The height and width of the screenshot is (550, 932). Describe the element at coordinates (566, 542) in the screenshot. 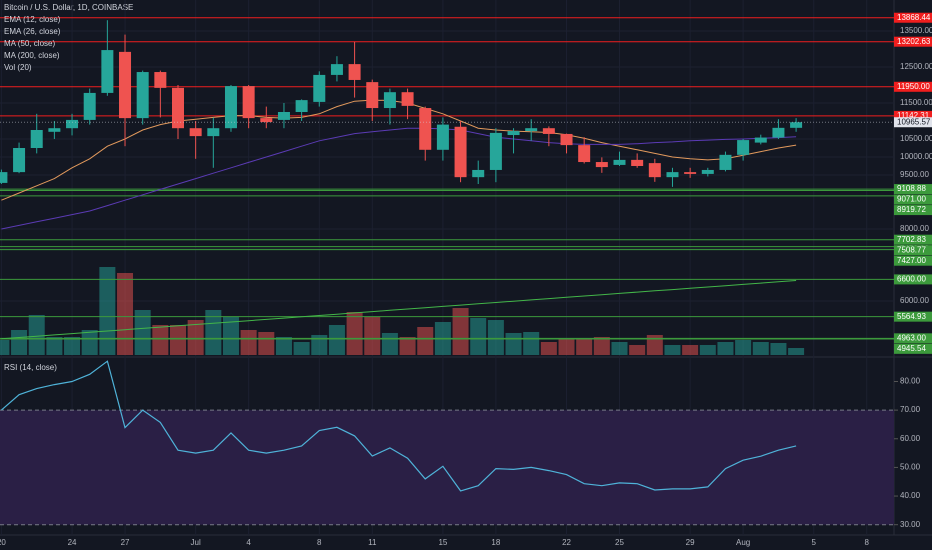

I see `x-tick-label: 22` at that location.